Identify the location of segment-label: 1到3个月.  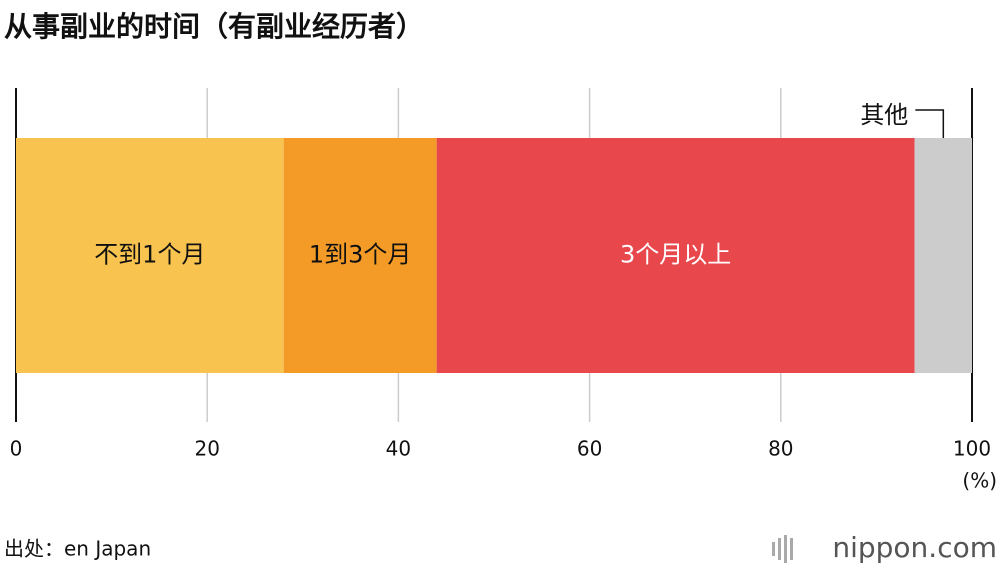
(360, 255).